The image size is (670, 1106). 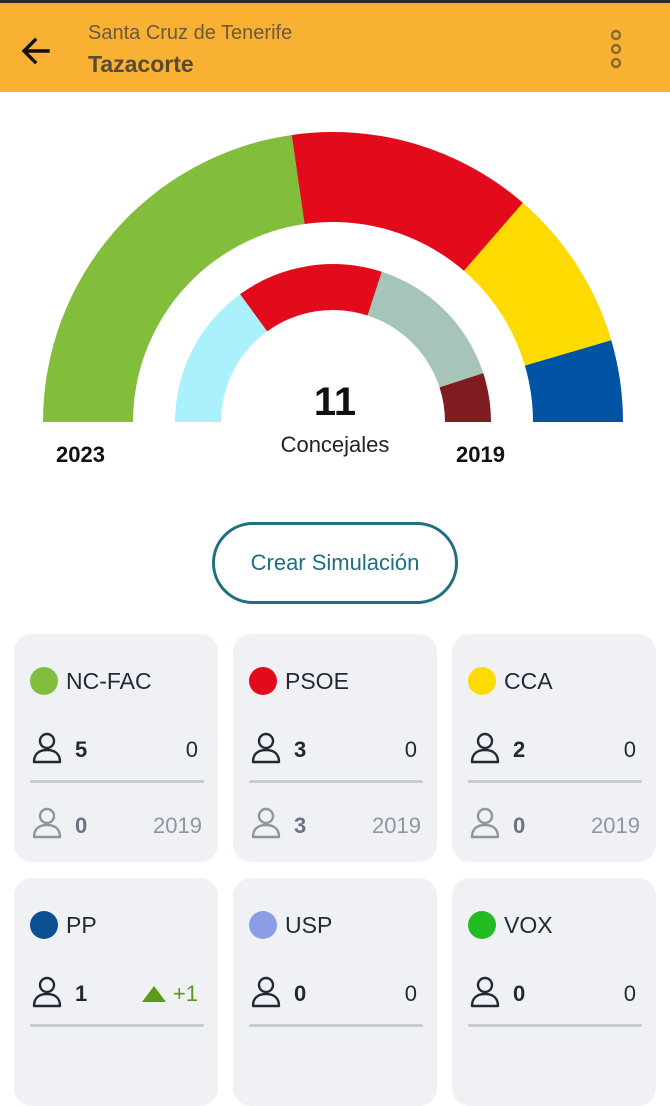 What do you see at coordinates (81, 749) in the screenshot?
I see `seats-2023: 5` at bounding box center [81, 749].